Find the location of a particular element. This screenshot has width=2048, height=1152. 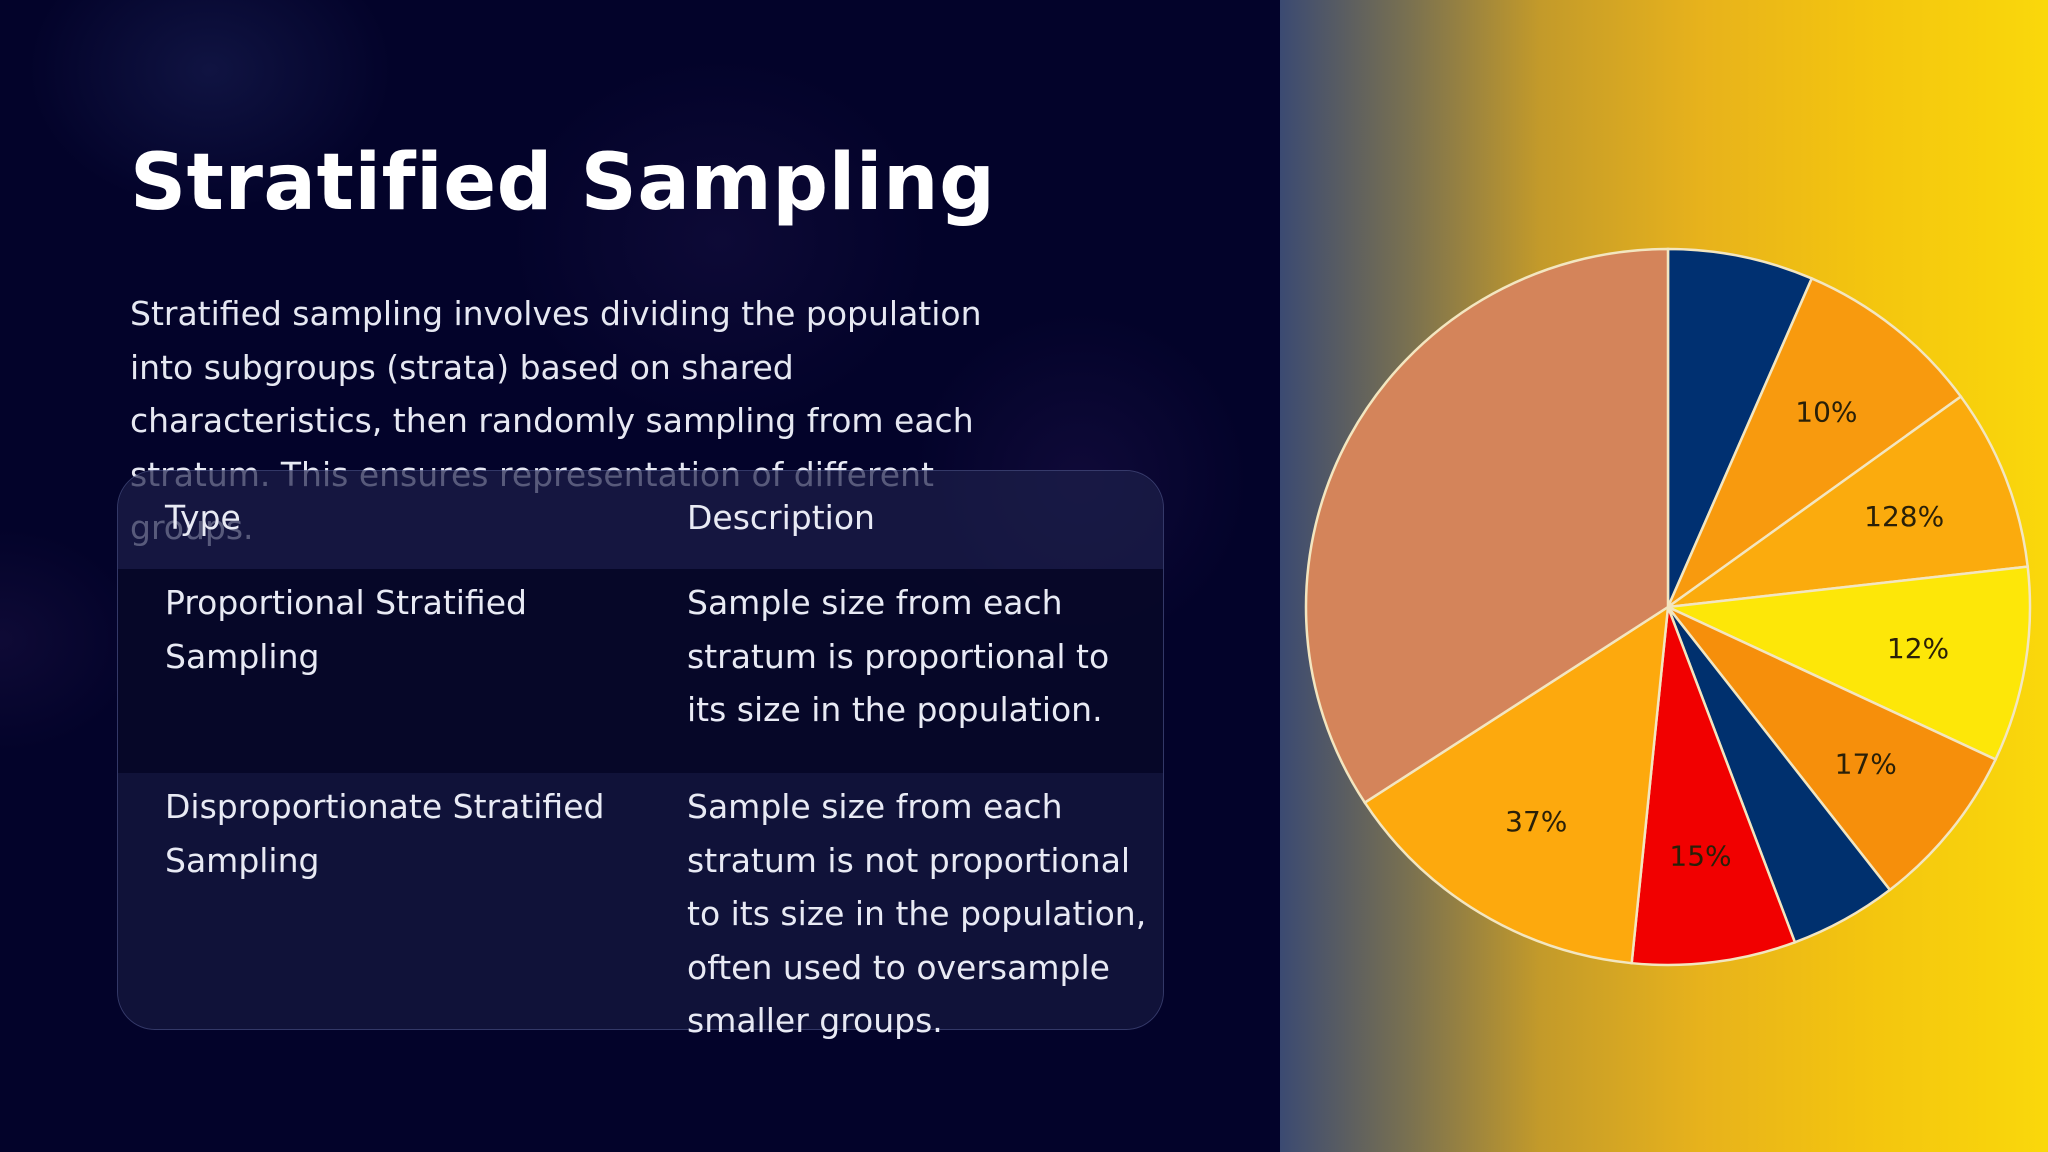

slice-label: 15% is located at coordinates (1700, 856).